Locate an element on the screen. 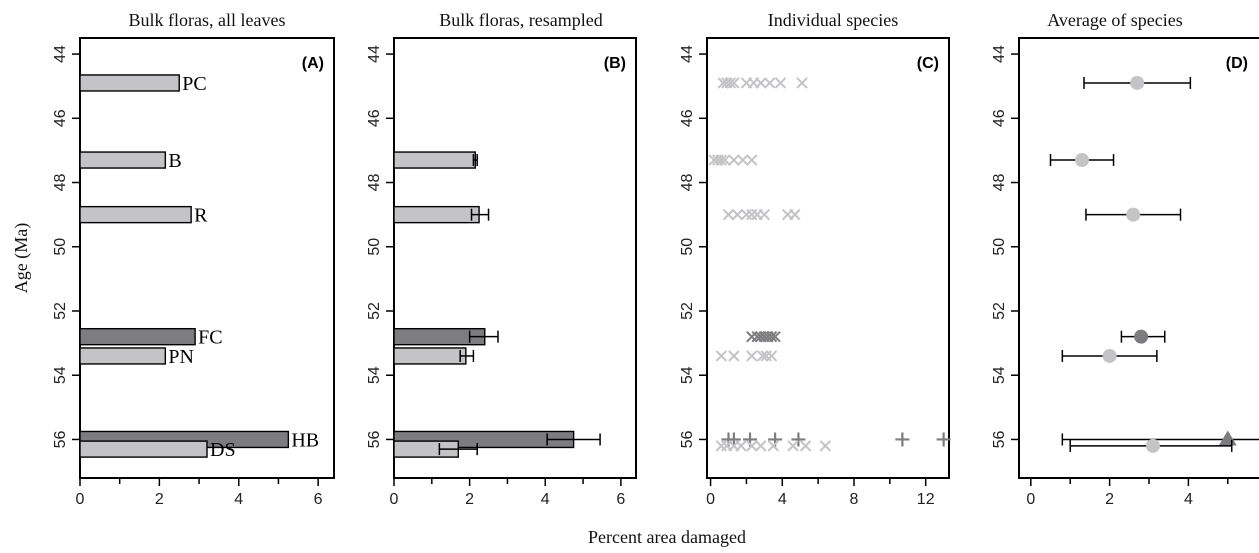 The width and height of the screenshot is (1259, 553). panel-d-point-triangle is located at coordinates (1227, 438).